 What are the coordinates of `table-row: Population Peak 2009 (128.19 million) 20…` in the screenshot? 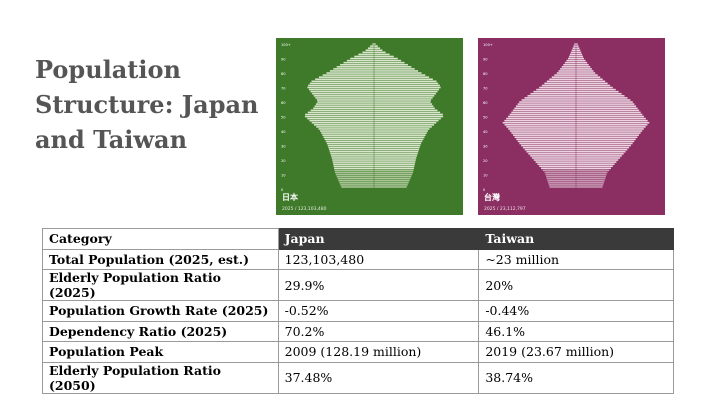 It's located at (358, 352).